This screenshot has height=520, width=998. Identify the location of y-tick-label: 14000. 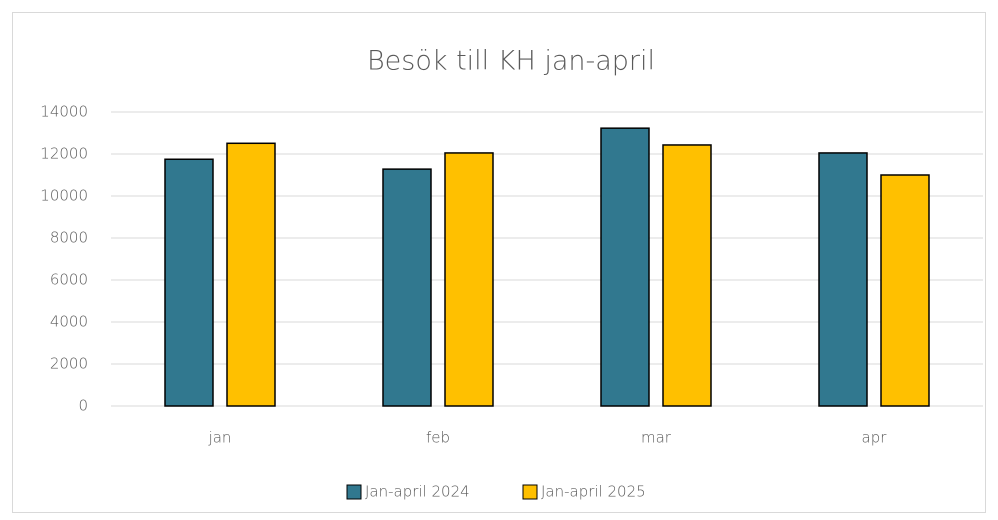
(64, 112).